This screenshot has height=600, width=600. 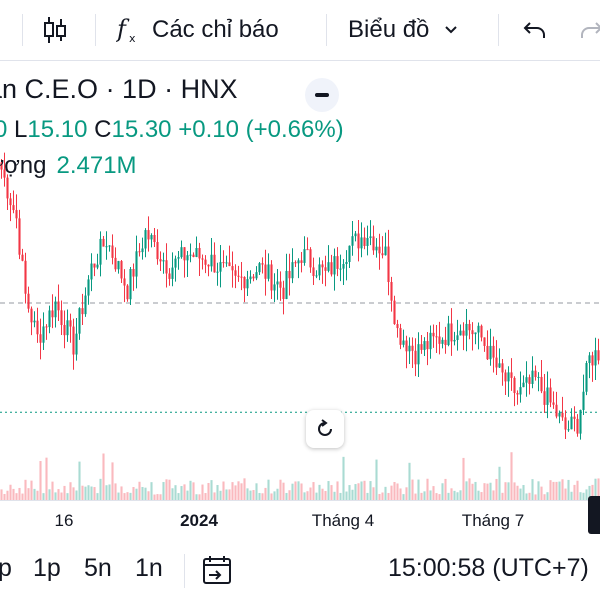 I want to click on undo-icon, so click(x=534, y=30).